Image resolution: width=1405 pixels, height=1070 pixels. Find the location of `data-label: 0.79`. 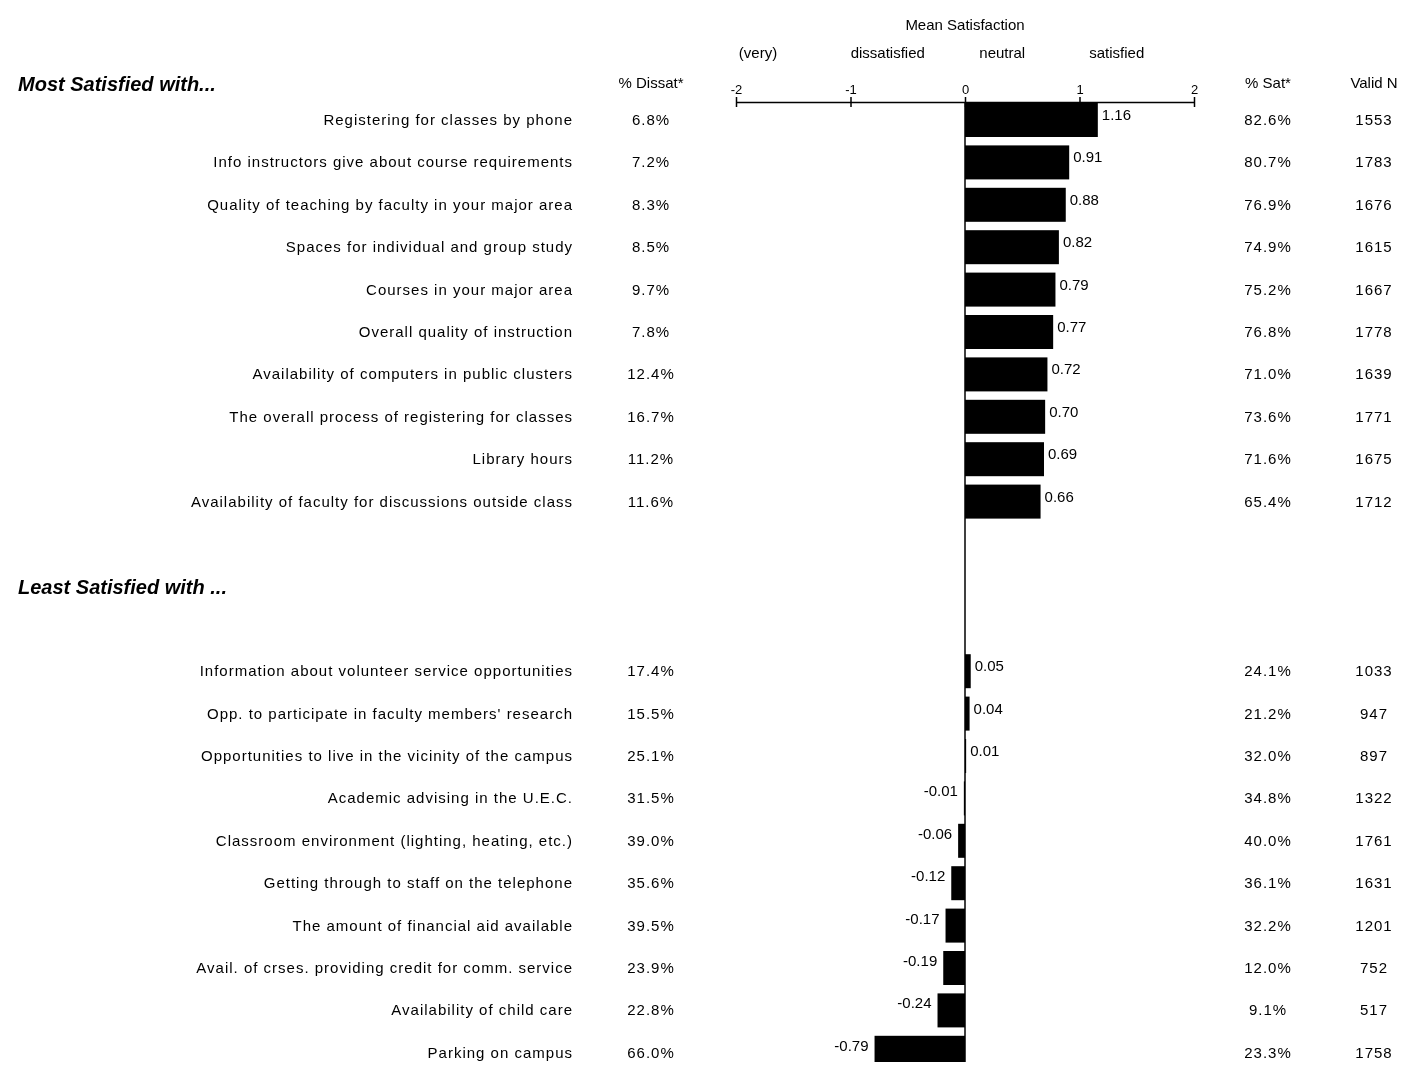

data-label: 0.79 is located at coordinates (1074, 284).